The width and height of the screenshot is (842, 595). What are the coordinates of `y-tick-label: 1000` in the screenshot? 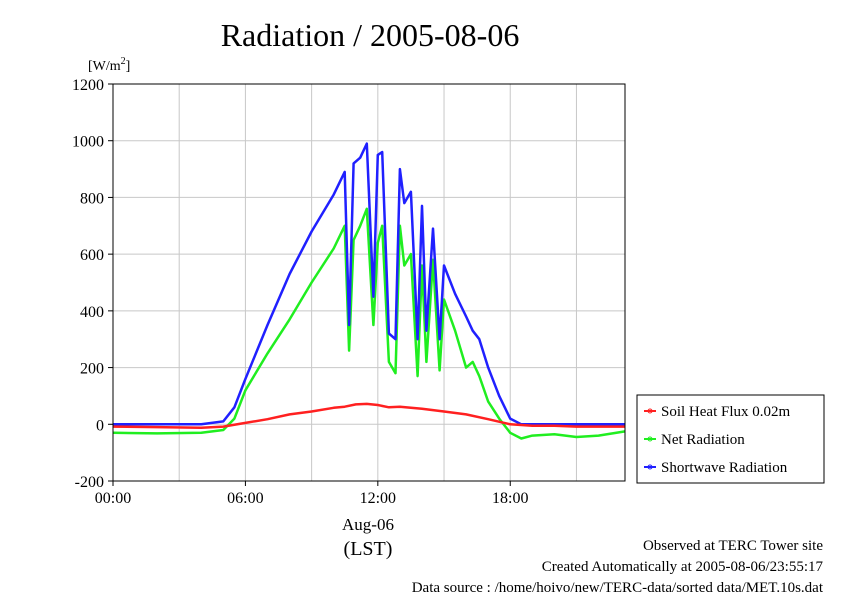 It's located at (88, 142).